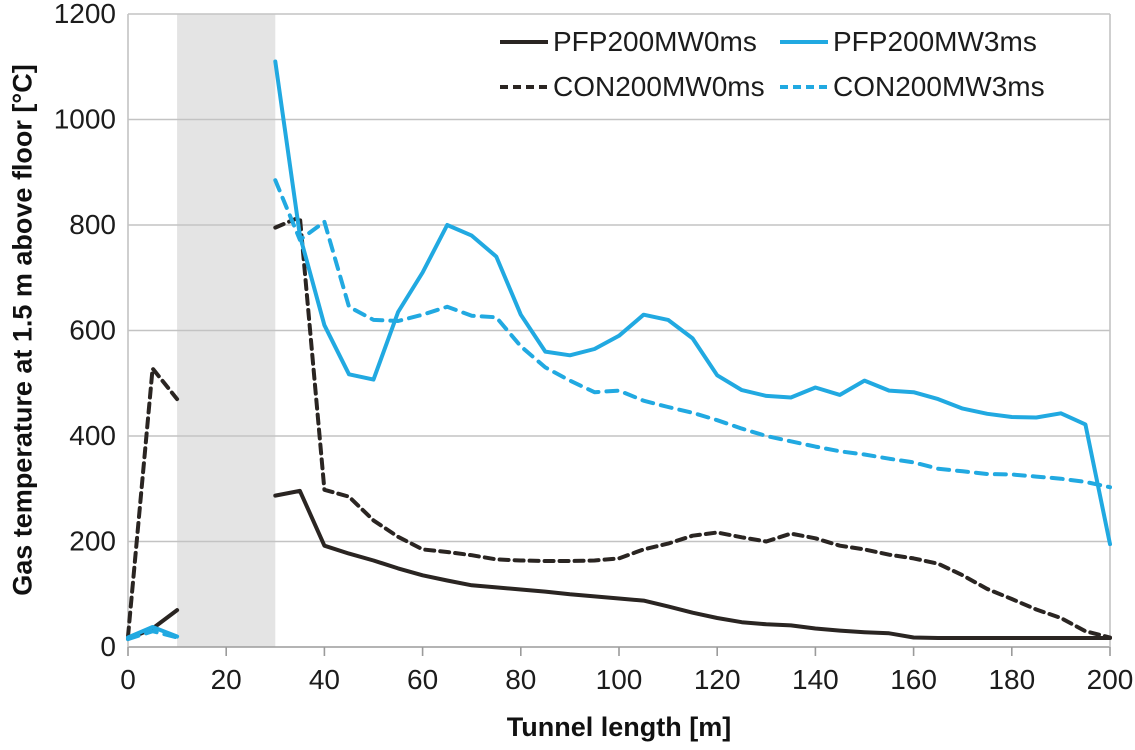 Image resolution: width=1135 pixels, height=750 pixels. What do you see at coordinates (659, 86) in the screenshot?
I see `legend-label: CON200MW0ms` at bounding box center [659, 86].